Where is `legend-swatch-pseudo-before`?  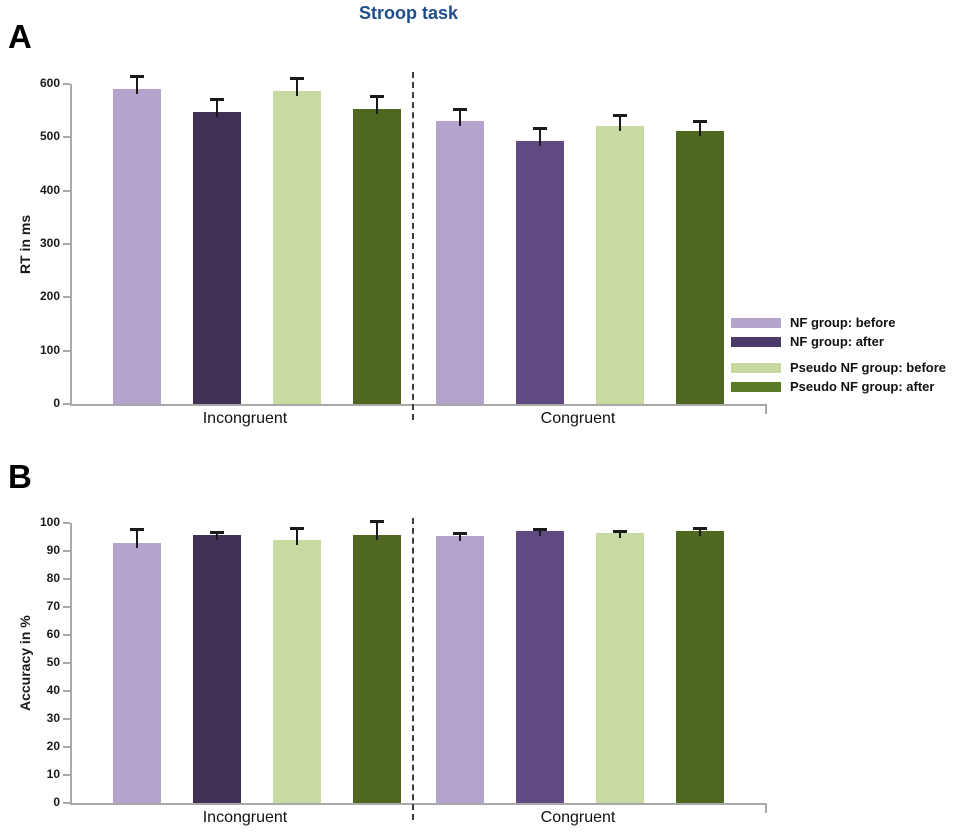
legend-swatch-pseudo-before is located at coordinates (756, 367).